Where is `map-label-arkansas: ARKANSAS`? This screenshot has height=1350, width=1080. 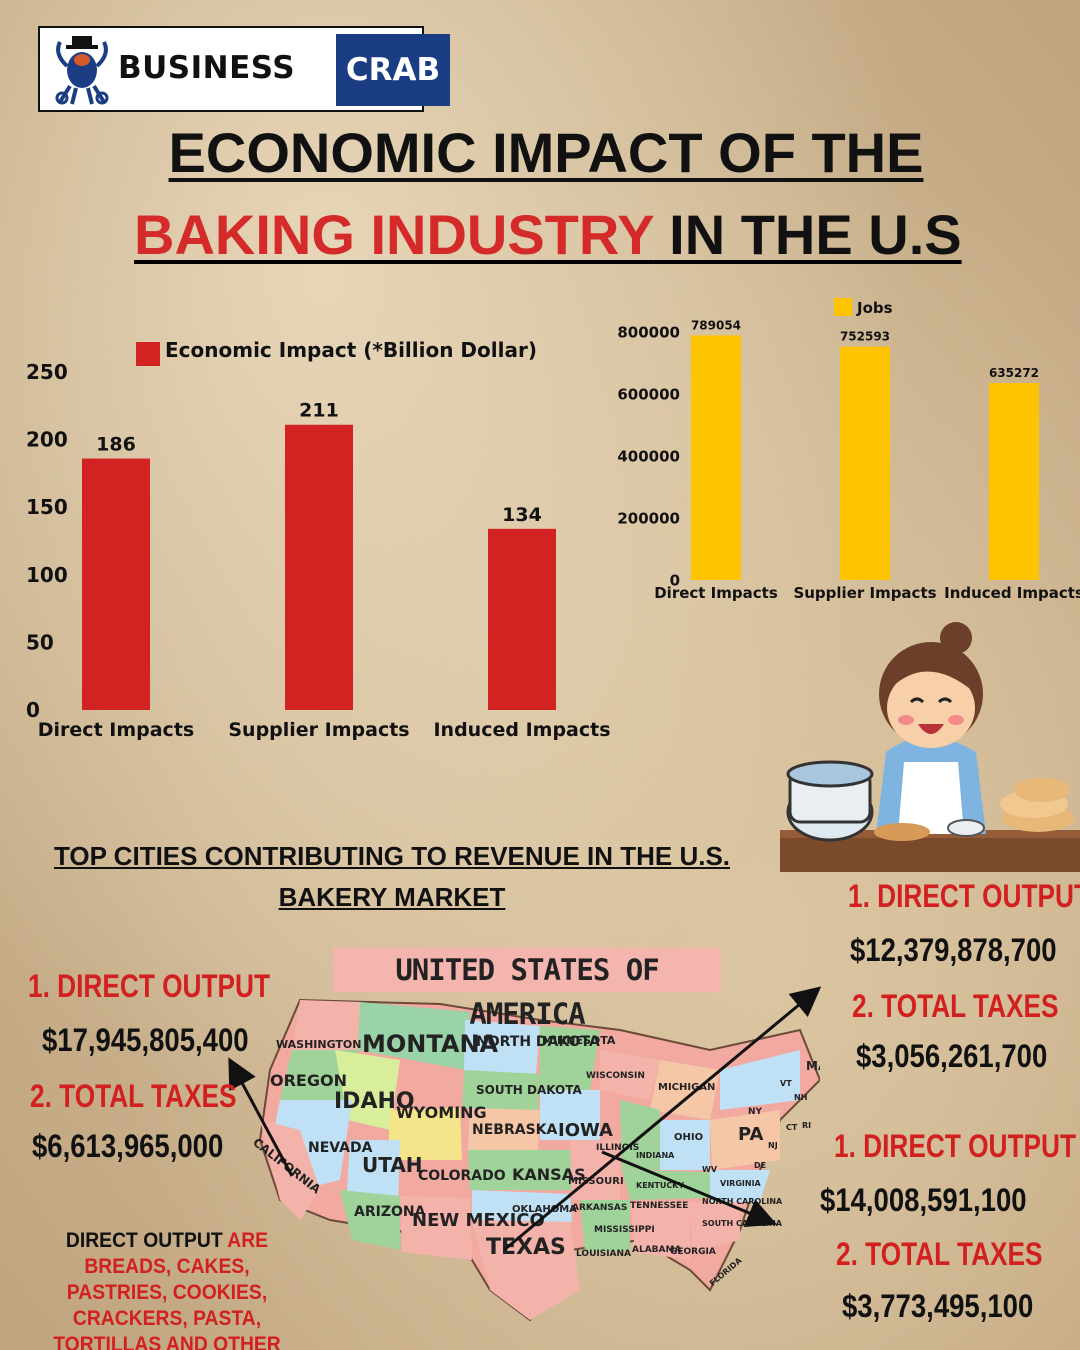
map-label-arkansas: ARKANSAS is located at coordinates (599, 1208).